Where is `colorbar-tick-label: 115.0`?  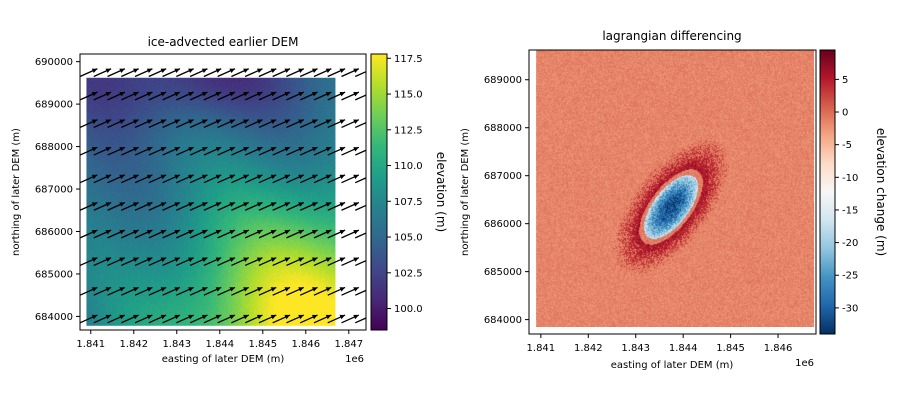
colorbar-tick-label: 115.0 is located at coordinates (408, 95).